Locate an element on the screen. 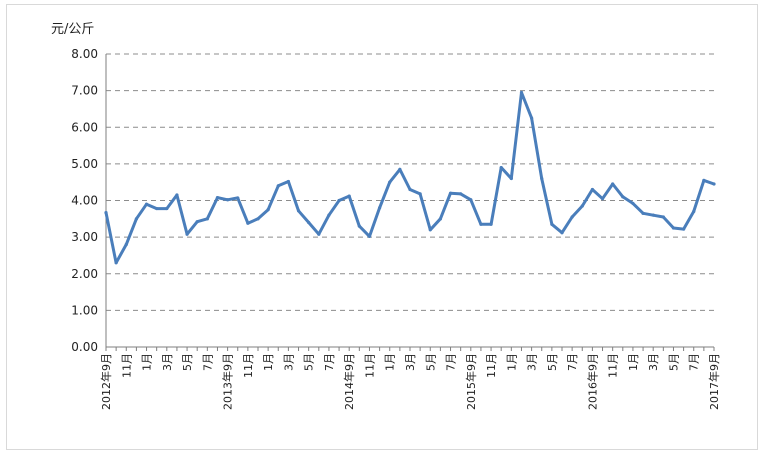  x-tick-label: 2017年9月 is located at coordinates (714, 381).